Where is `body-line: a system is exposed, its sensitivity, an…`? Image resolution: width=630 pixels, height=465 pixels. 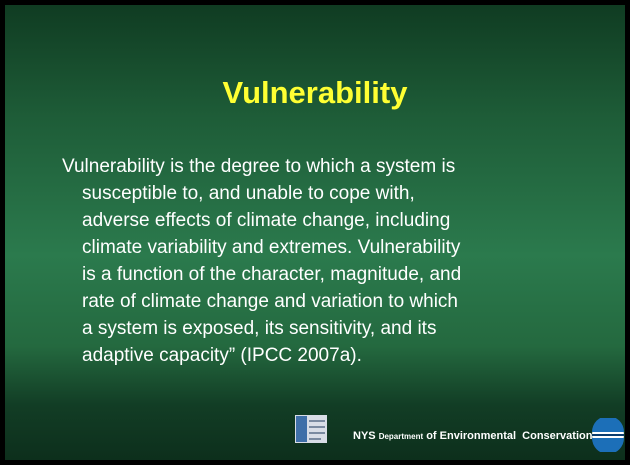 body-line: a system is exposed, its sensitivity, an… is located at coordinates (259, 328).